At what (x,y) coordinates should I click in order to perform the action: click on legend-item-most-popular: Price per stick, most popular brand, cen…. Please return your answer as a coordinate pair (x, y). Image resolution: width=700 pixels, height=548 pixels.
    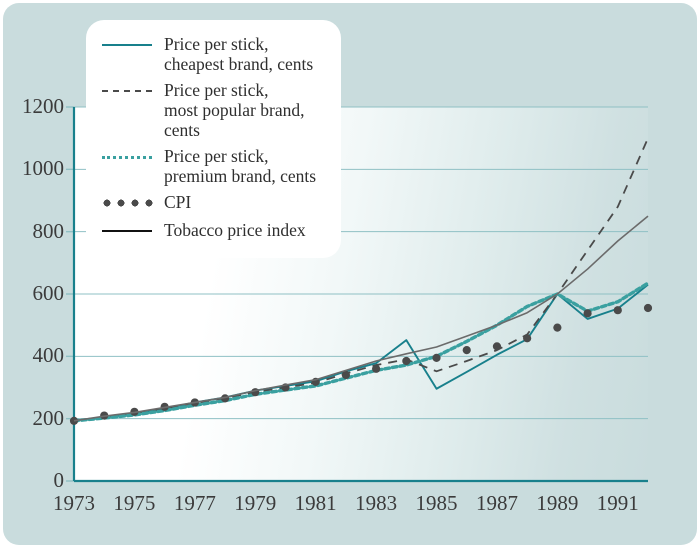
    Looking at the image, I should click on (213, 110).